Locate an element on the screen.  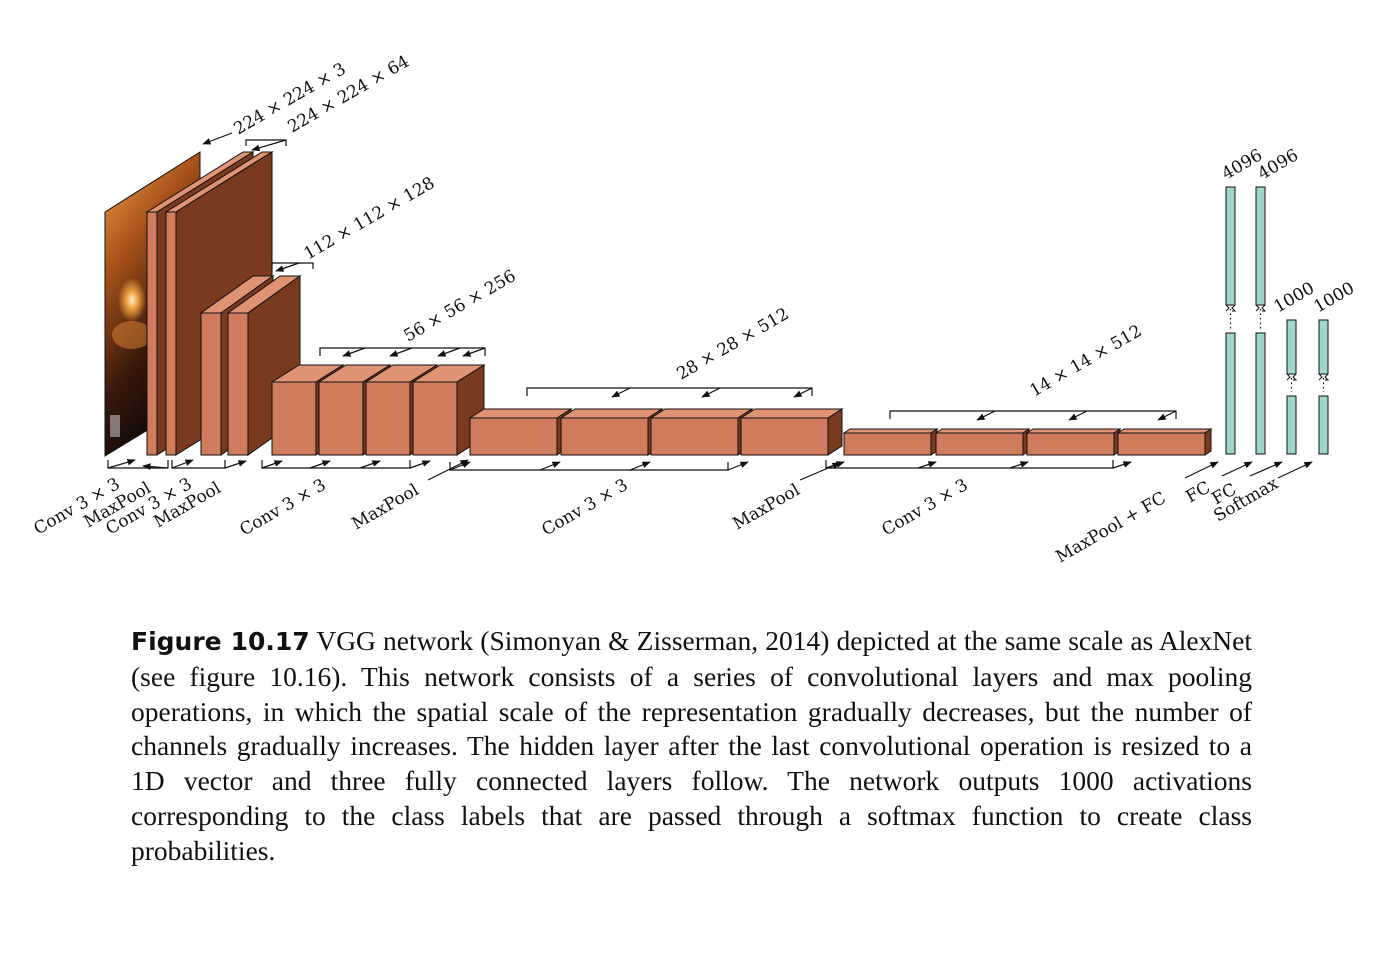
conv-block-5b is located at coordinates (982, 442).